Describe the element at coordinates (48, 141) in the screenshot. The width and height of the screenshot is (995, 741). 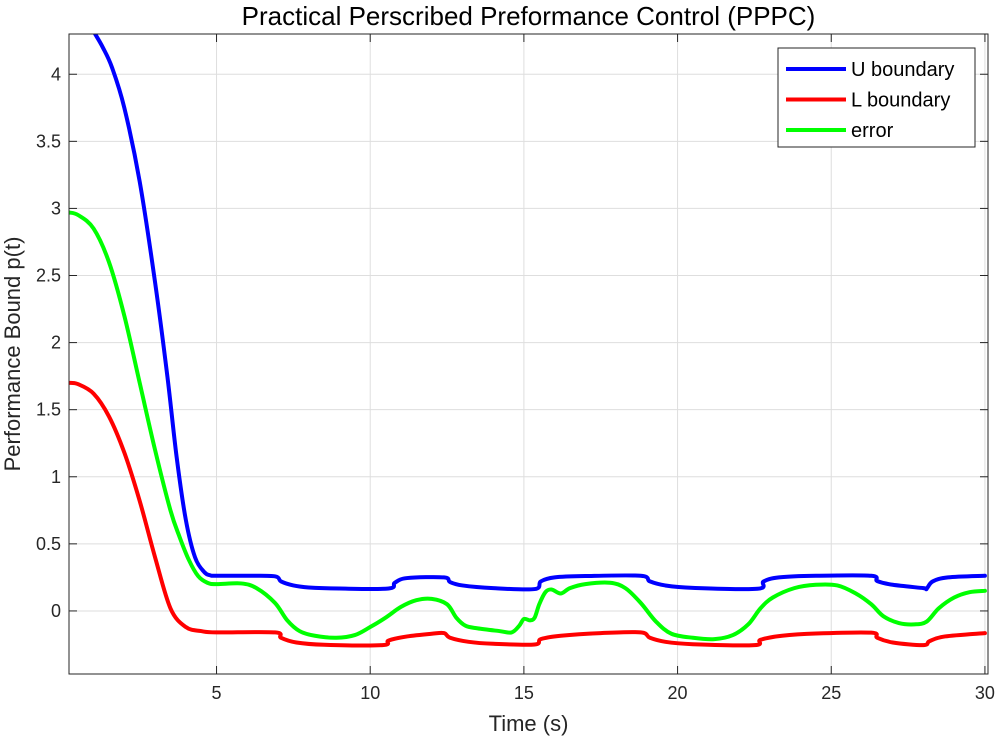
I see `y-tick-label: 3.5` at that location.